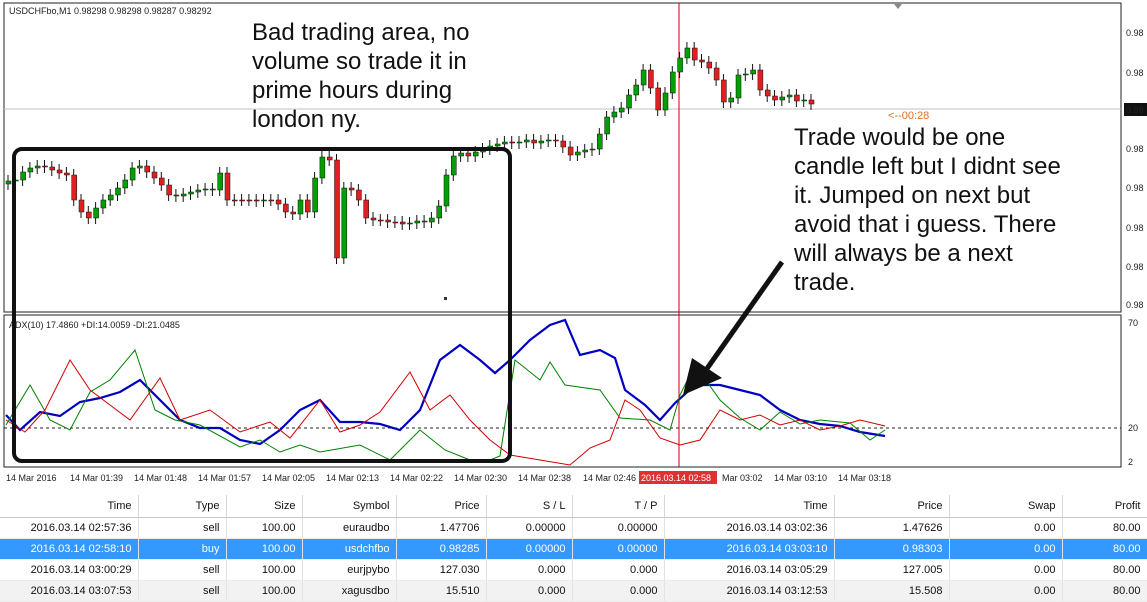 This screenshot has height=602, width=1147. Describe the element at coordinates (744, 316) in the screenshot. I see `annotation-arrow-shaft` at that location.